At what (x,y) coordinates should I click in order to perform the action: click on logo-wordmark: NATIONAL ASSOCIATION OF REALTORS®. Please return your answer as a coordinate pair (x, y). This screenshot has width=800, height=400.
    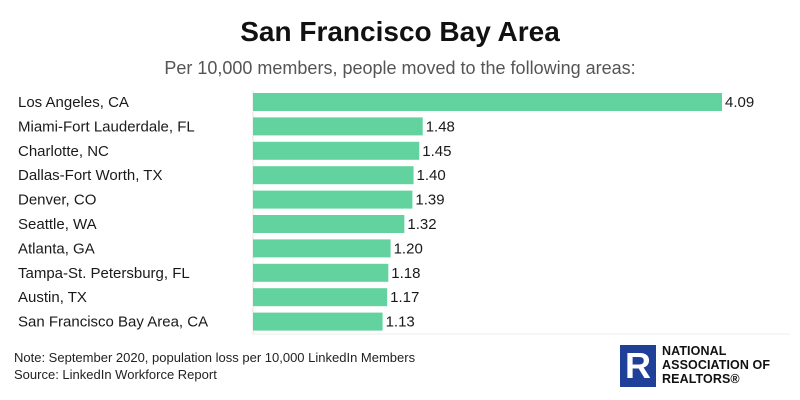
    Looking at the image, I should click on (728, 365).